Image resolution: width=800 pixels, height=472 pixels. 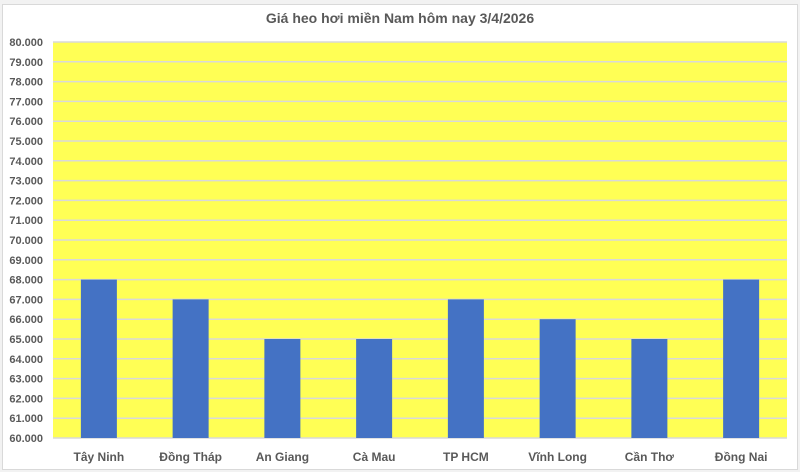 What do you see at coordinates (26, 63) in the screenshot?
I see `y-tick-label: 79.000` at bounding box center [26, 63].